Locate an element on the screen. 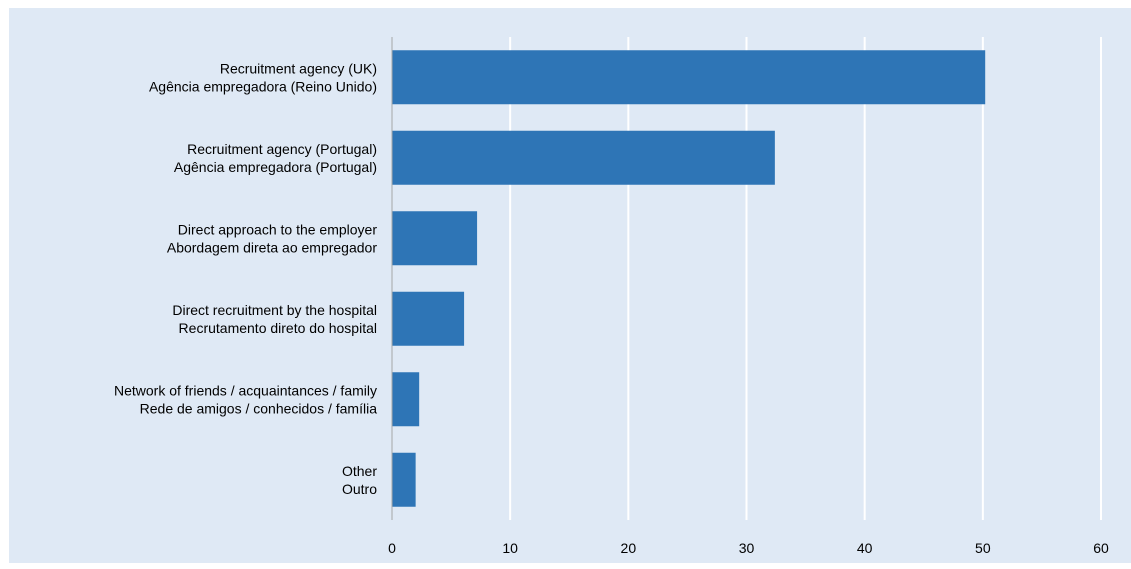 The image size is (1131, 569). category-label-line: Direct approach to the employer is located at coordinates (278, 229).